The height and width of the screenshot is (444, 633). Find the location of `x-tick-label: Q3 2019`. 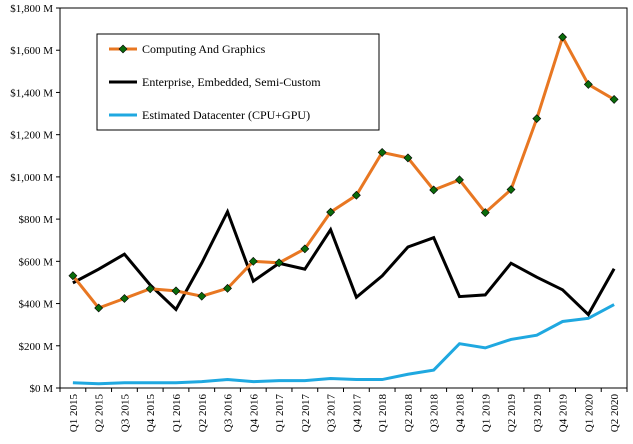

x-tick-label: Q3 2019 is located at coordinates (538, 413).